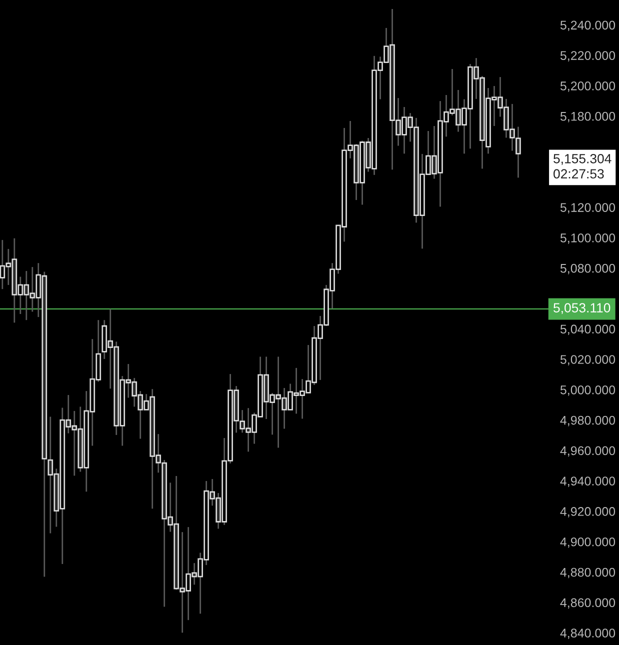 This screenshot has width=619, height=645. What do you see at coordinates (588, 26) in the screenshot?
I see `y-tick-label: 5,240.000` at bounding box center [588, 26].